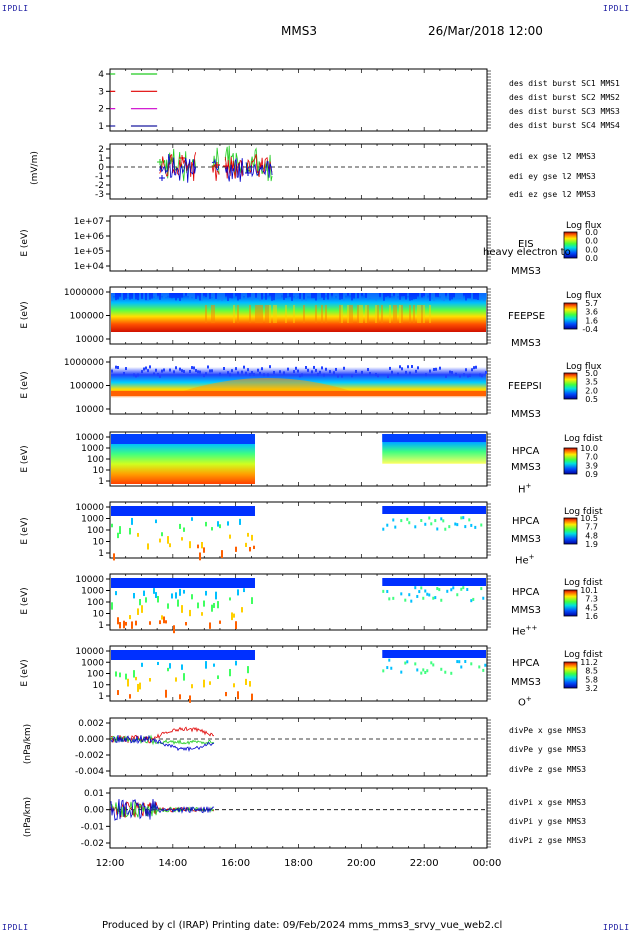 The width and height of the screenshot is (630, 934). Describe the element at coordinates (552, 194) in the screenshot. I see `p2-legend-3: edi ez gse l2 MMS3` at that location.